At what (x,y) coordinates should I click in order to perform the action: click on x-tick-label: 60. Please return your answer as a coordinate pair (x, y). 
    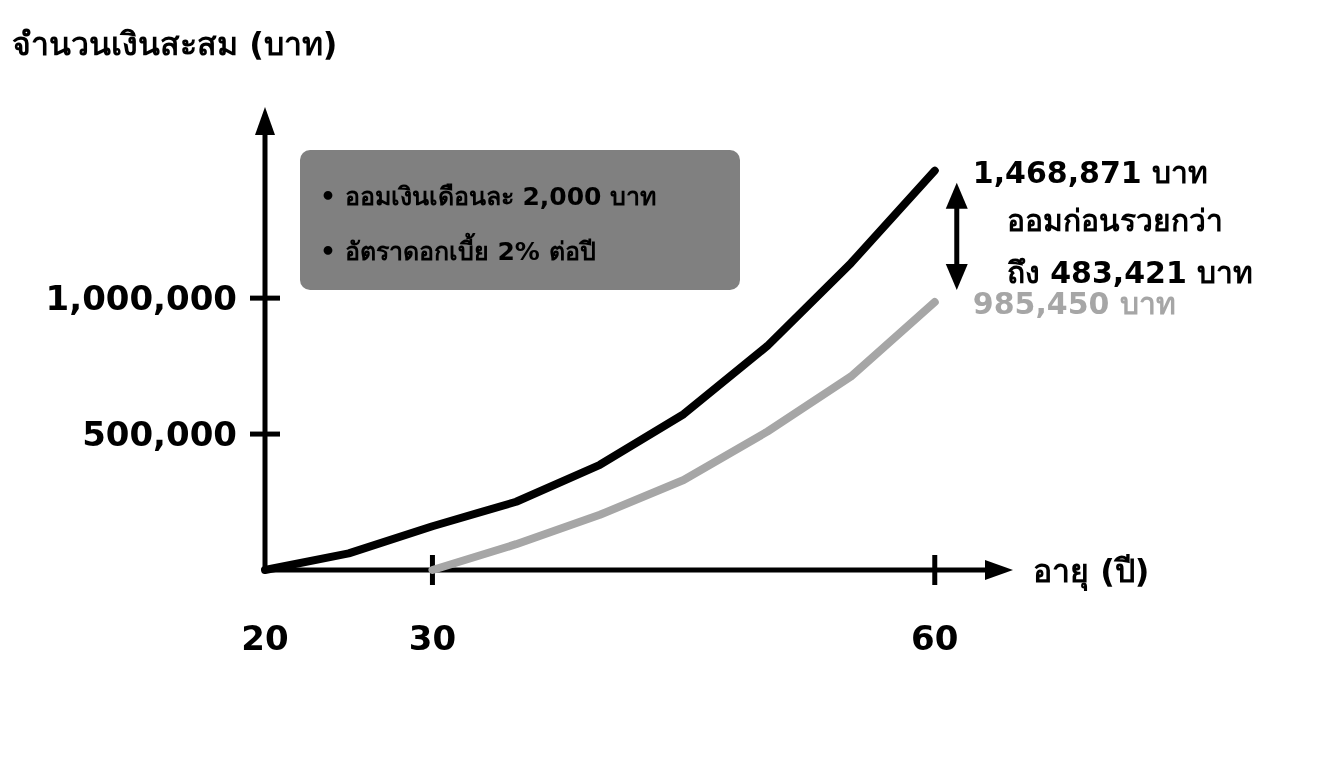
    Looking at the image, I should click on (935, 638).